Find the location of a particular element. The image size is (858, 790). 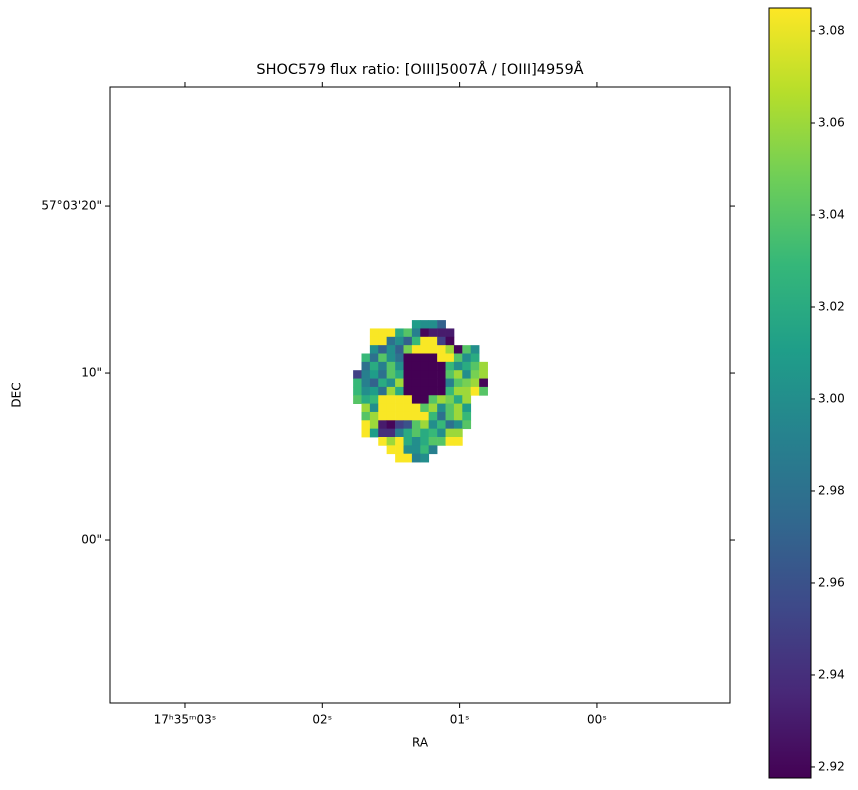

colorbar-tick-label: 3.06 is located at coordinates (831, 122).